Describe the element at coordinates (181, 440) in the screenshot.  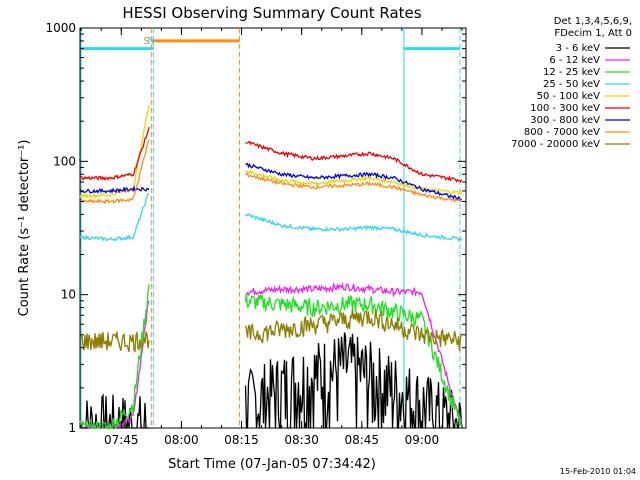
I see `x-tick-label: 08:00` at that location.